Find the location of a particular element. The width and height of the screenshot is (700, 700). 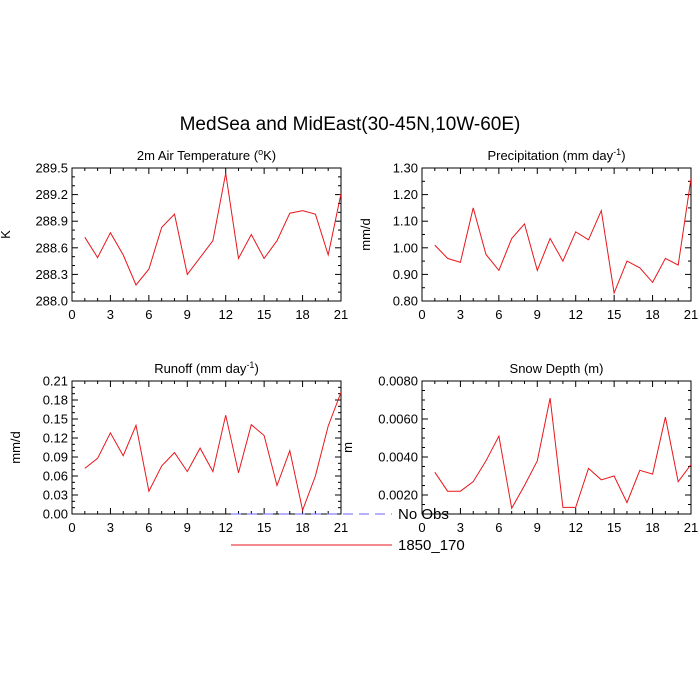

panel-title: 2m Air Temperature (oK) is located at coordinates (206, 155).